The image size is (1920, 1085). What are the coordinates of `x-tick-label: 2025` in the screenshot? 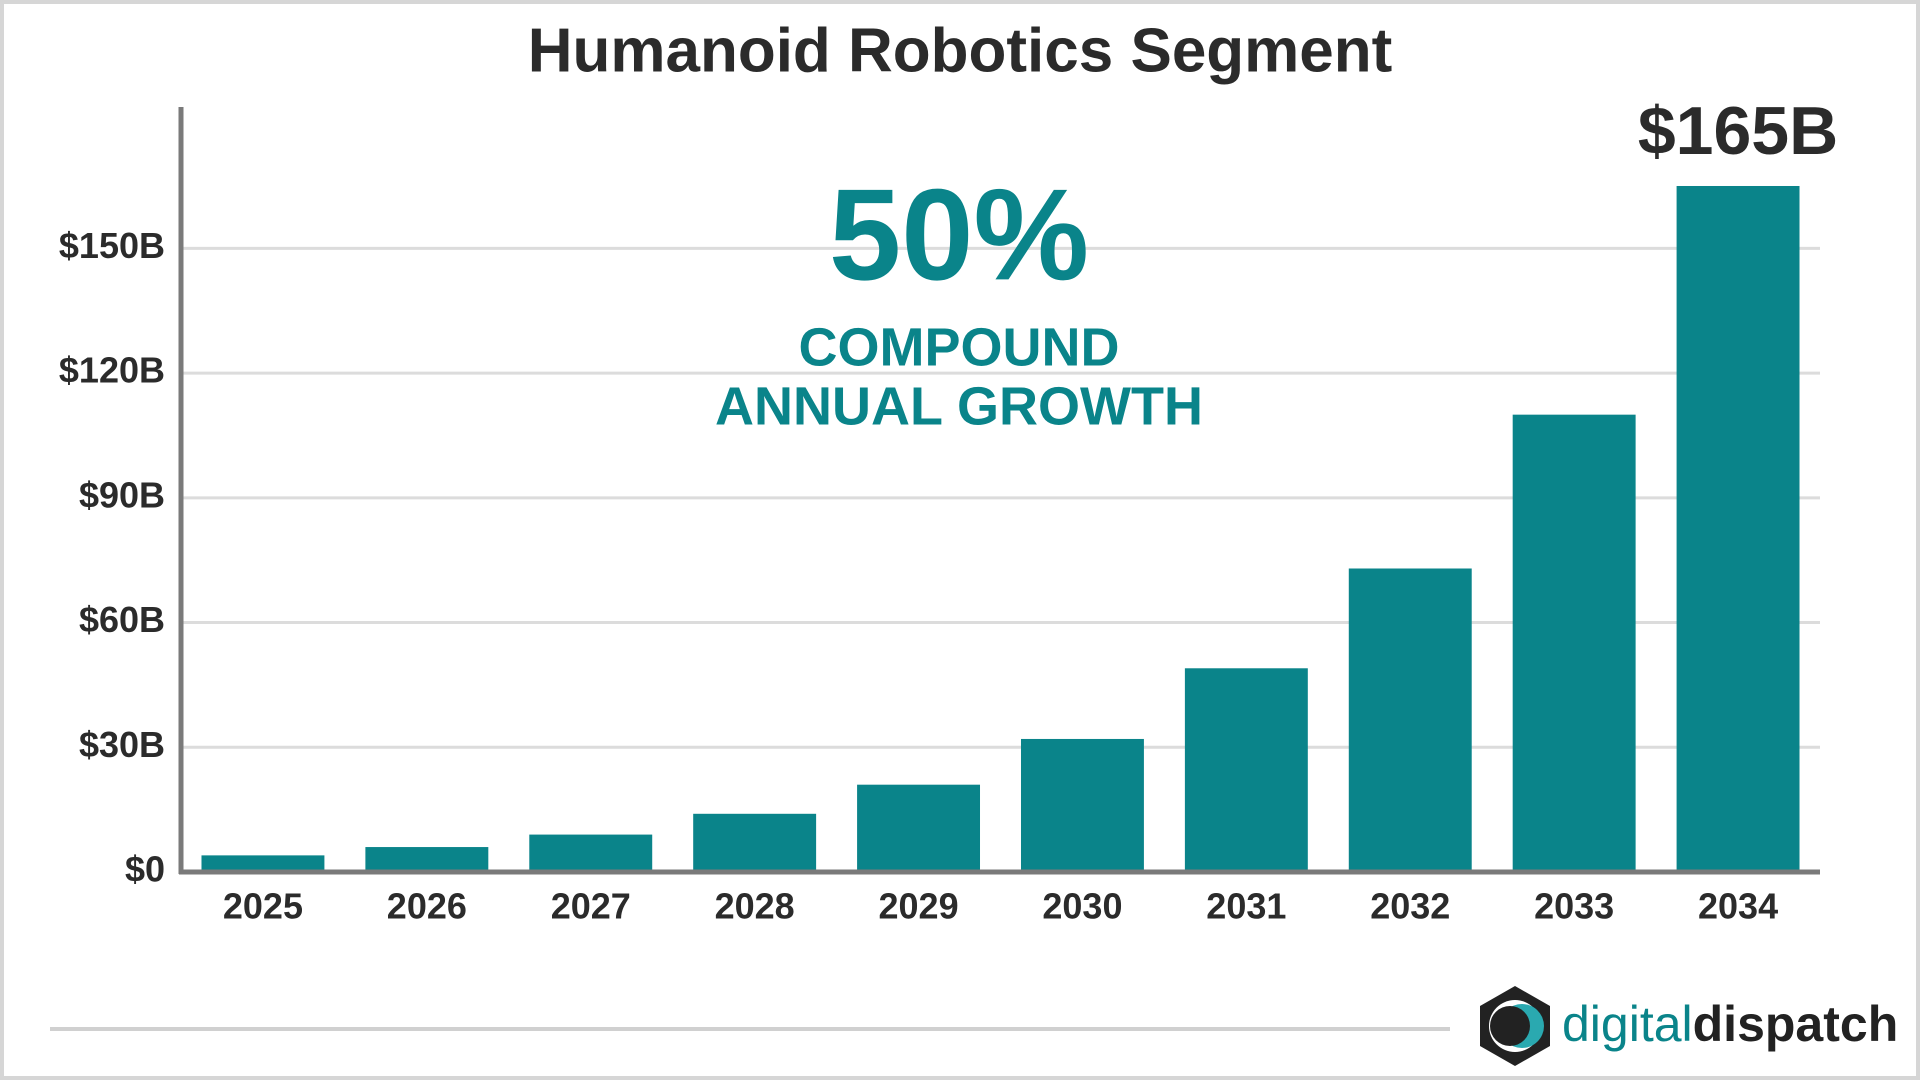 It's located at (263, 906).